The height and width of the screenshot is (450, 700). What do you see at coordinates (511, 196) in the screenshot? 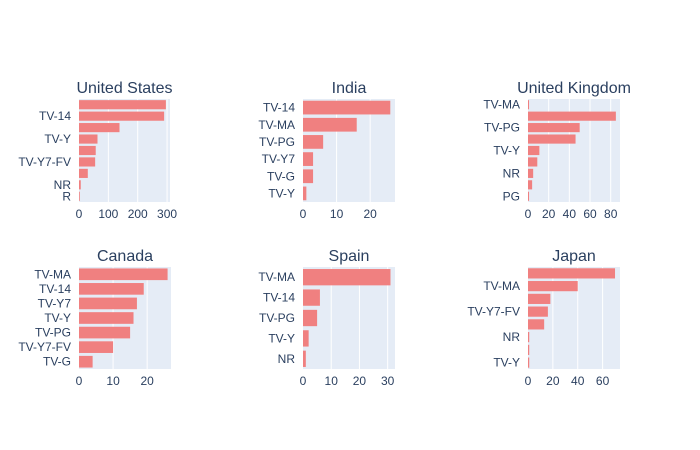
I see `y-tick-label: PG` at bounding box center [511, 196].